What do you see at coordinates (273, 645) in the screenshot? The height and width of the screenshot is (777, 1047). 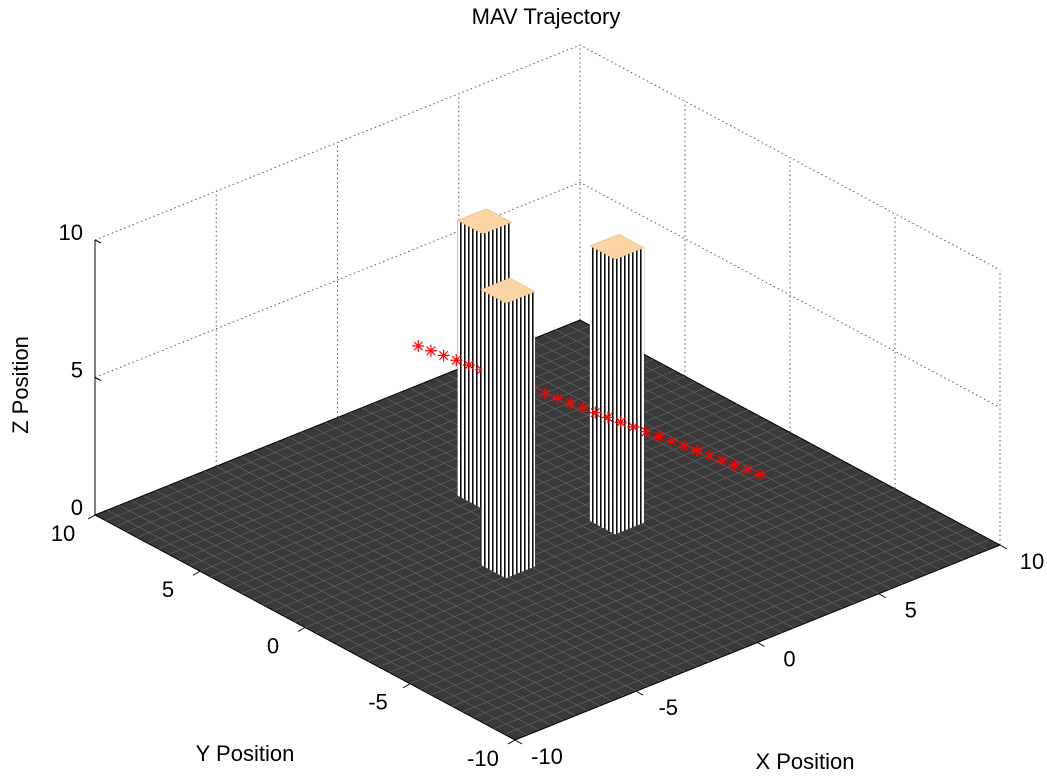 I see `y-tick-label: 0` at bounding box center [273, 645].